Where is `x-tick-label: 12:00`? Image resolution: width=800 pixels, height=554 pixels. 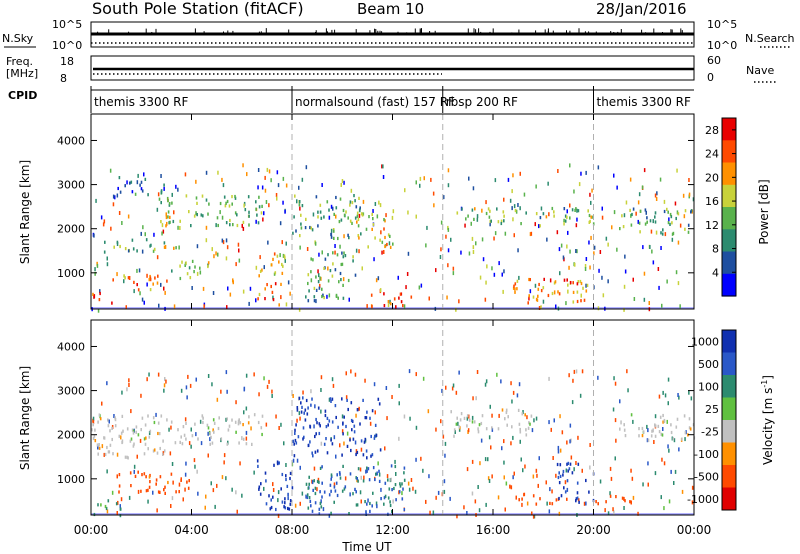 x-tick-label: 12:00 is located at coordinates (392, 530).